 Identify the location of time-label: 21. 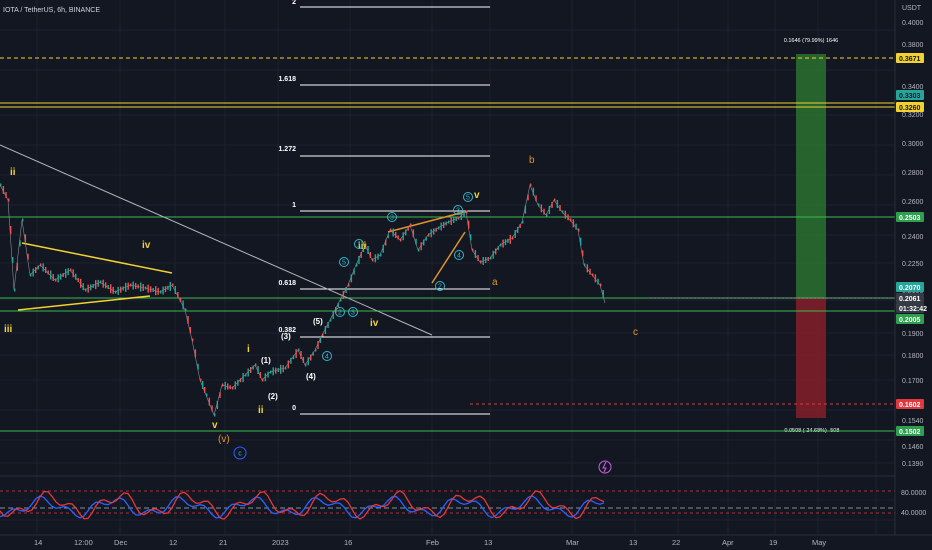
(223, 542).